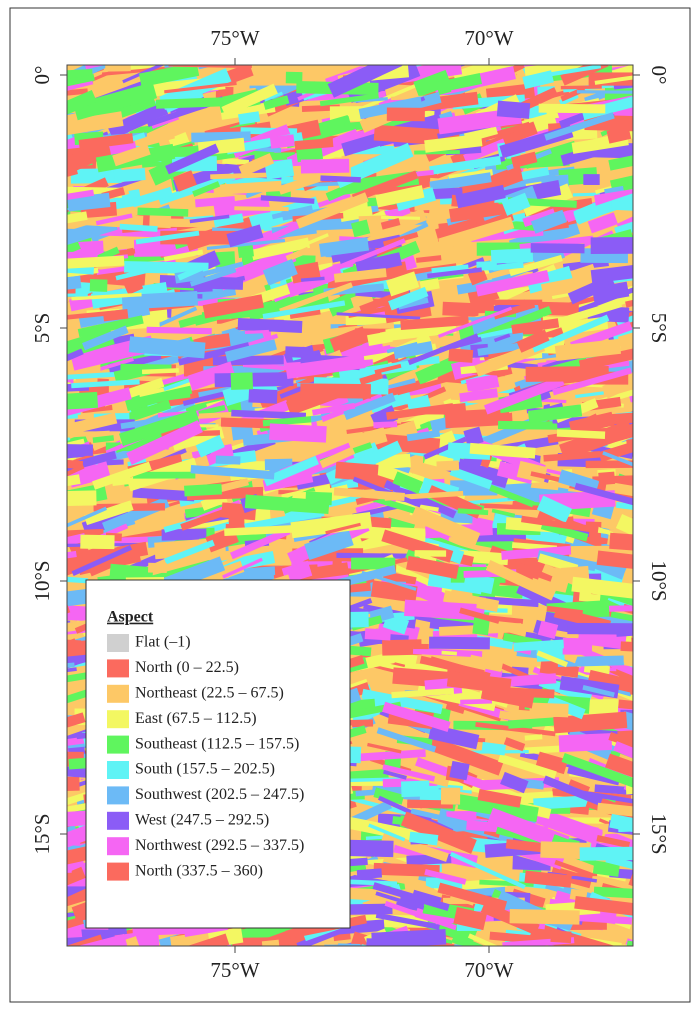  Describe the element at coordinates (163, 642) in the screenshot. I see `legend-label: Flat (–1)` at that location.